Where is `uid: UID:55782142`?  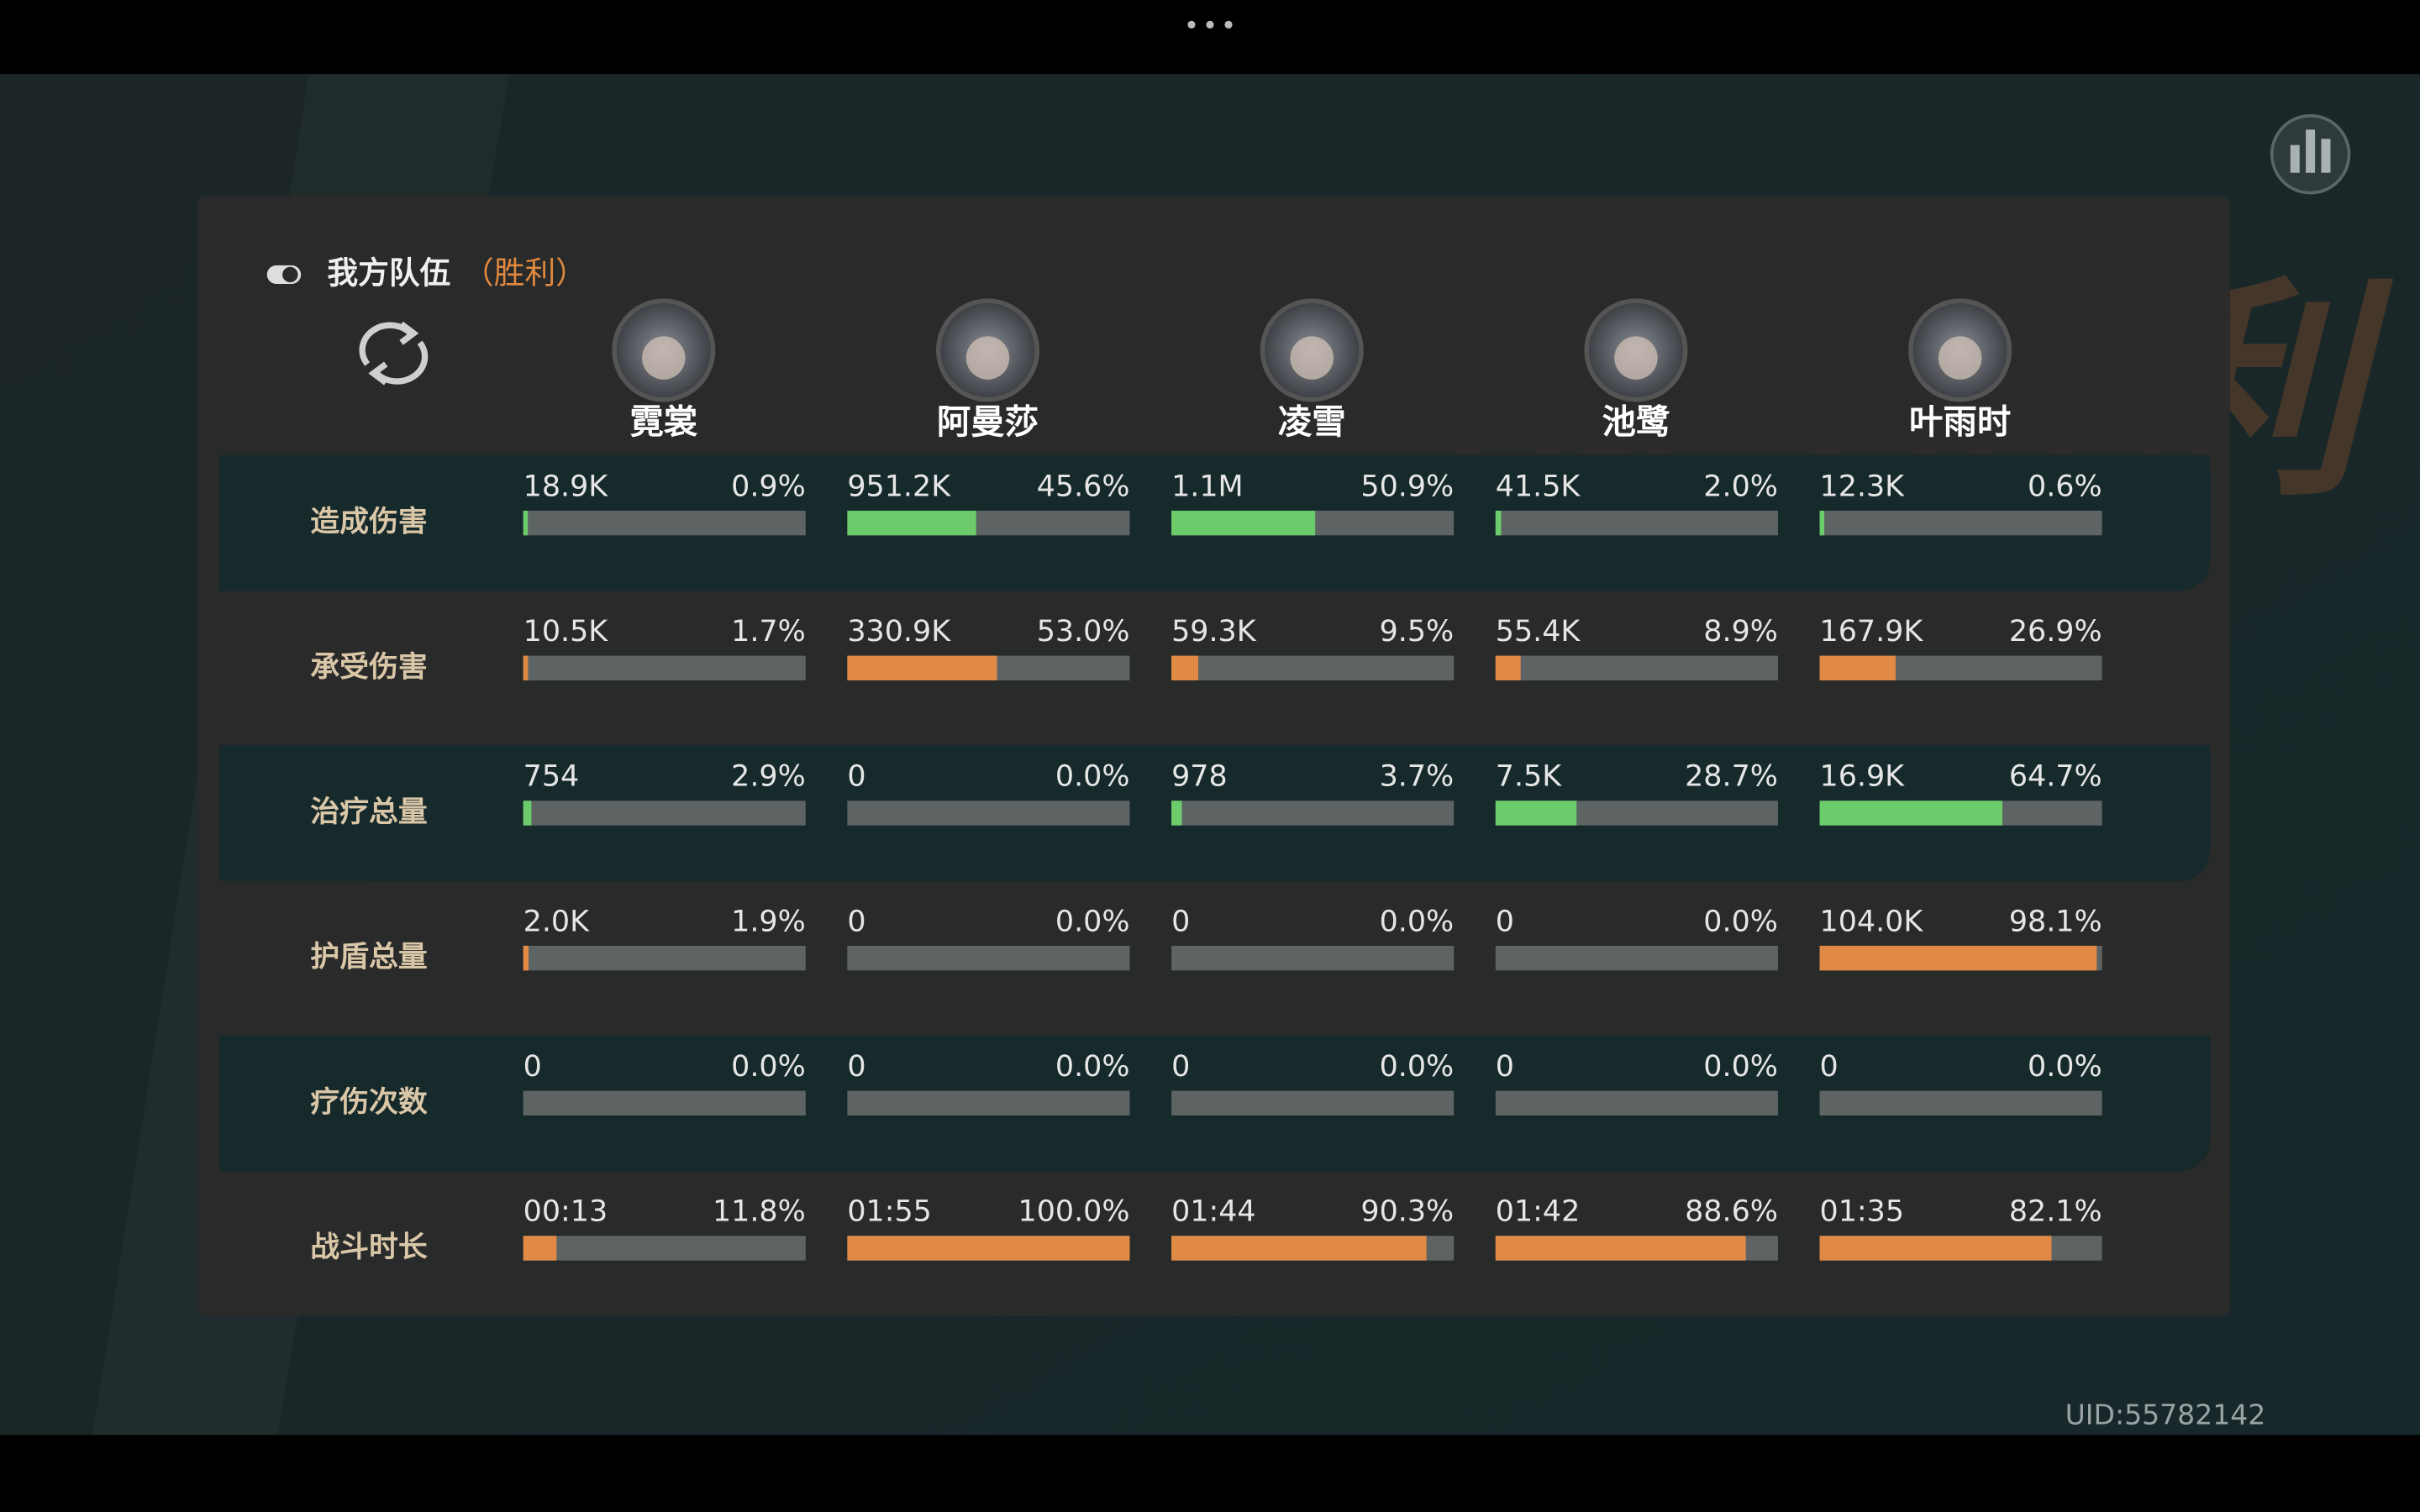
uid: UID:55782142 is located at coordinates (2165, 1415).